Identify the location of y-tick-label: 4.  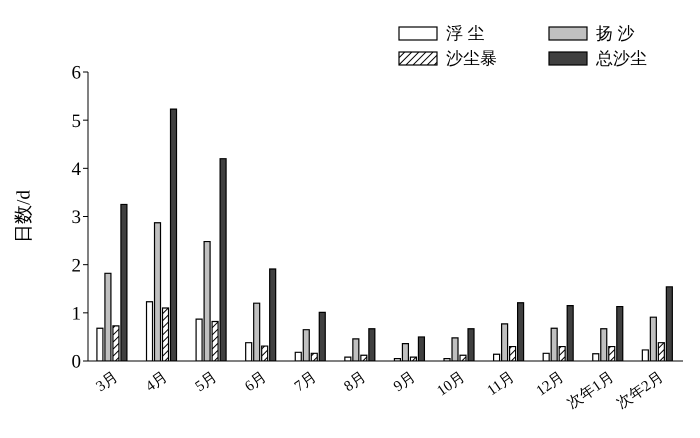
(77, 169).